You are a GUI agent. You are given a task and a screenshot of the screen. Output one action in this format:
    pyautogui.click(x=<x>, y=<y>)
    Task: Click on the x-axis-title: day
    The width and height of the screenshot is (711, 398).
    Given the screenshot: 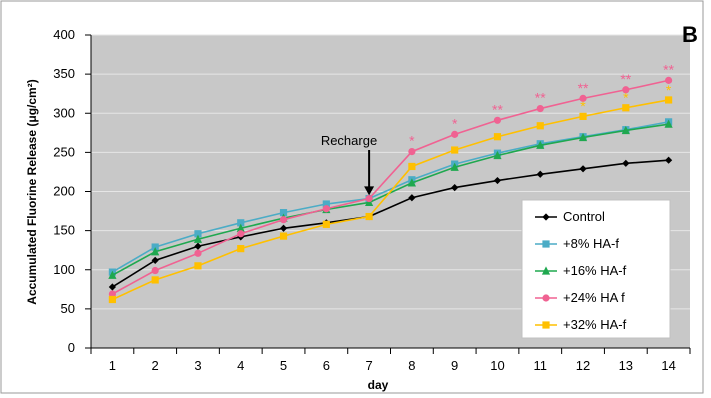 What is the action you would take?
    pyautogui.click(x=378, y=385)
    